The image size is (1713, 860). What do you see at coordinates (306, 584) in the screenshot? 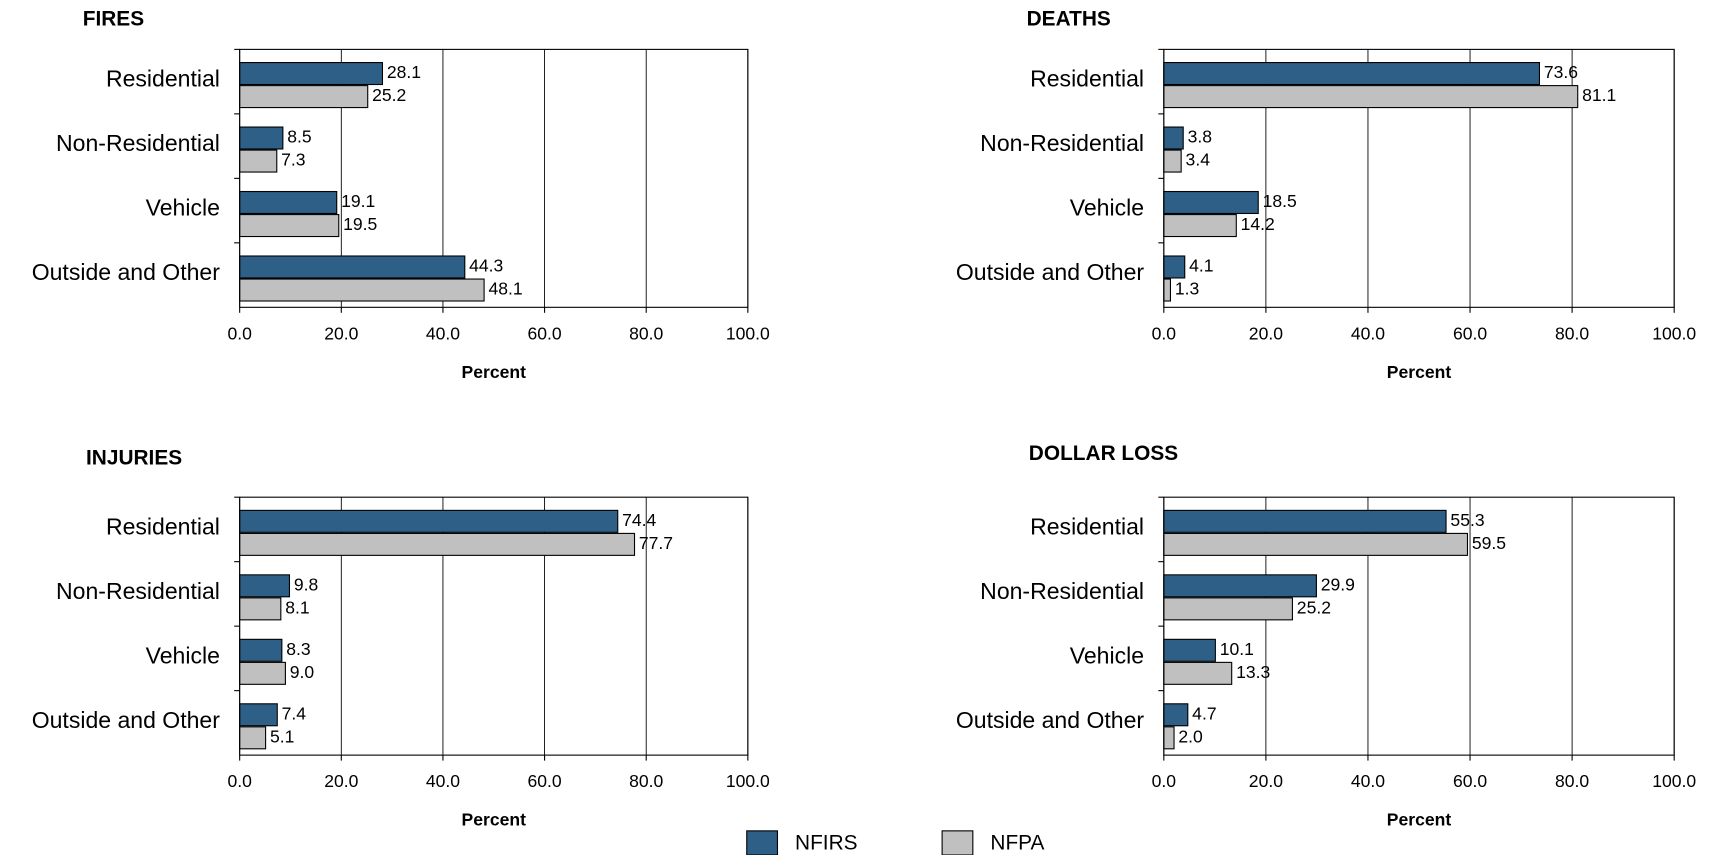
I see `value-label: 9.8` at bounding box center [306, 584].